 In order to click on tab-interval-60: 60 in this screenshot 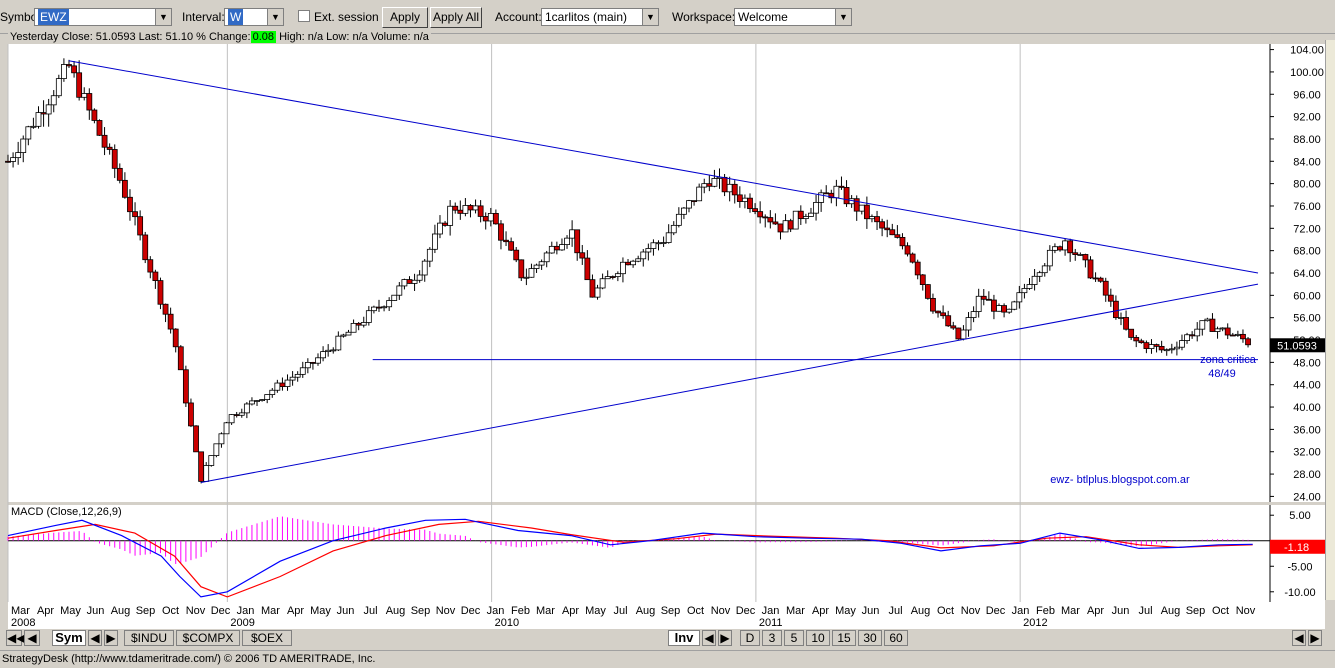, I will do `click(896, 638)`.